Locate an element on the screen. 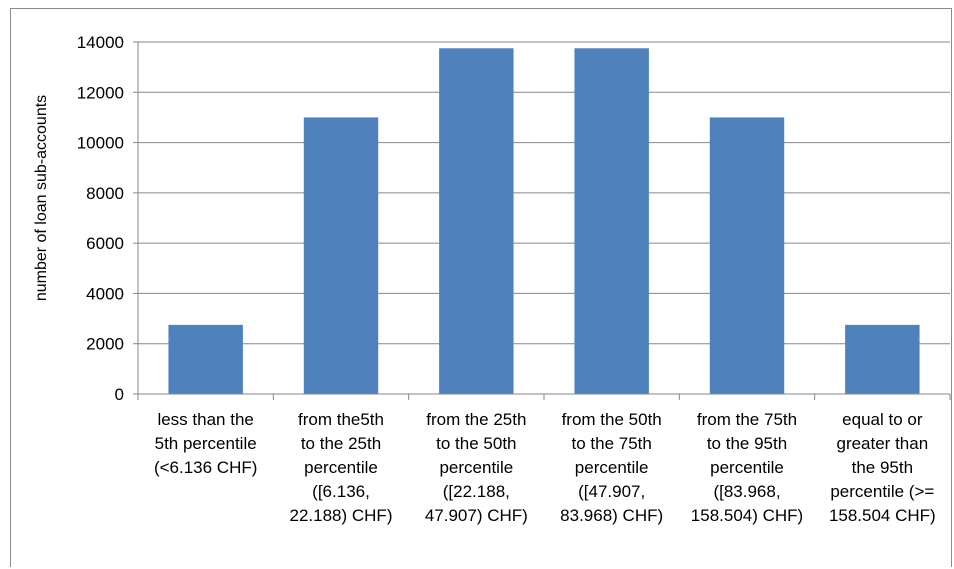 The width and height of the screenshot is (954, 569). x-tick-label: less than the 5th percentile (<6.136 CHF) is located at coordinates (205, 443).